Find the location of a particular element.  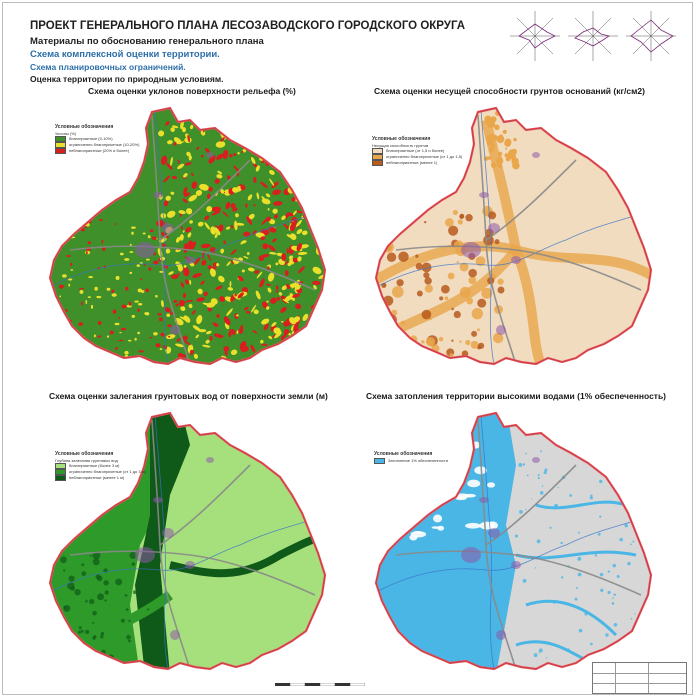

legend-label: Затопление 1% обеспеченности is located at coordinates (418, 461).